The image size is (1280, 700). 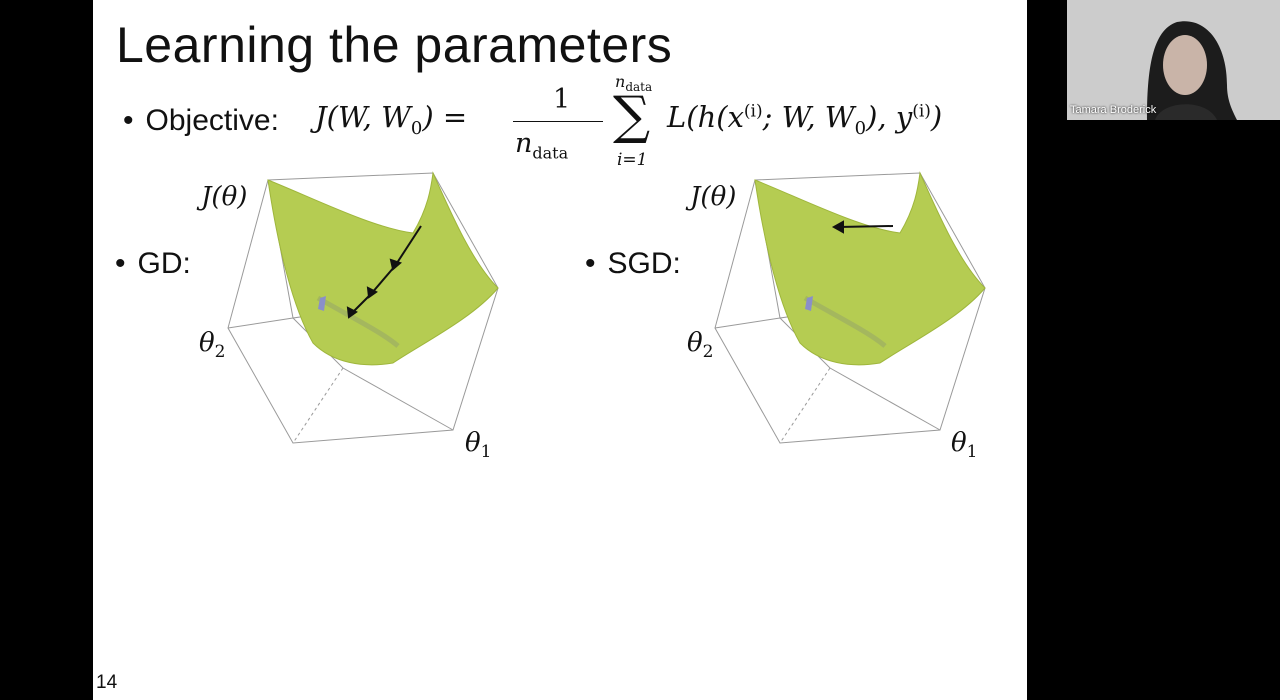 What do you see at coordinates (394, 45) in the screenshot?
I see `slide-title: Learning the parameters` at bounding box center [394, 45].